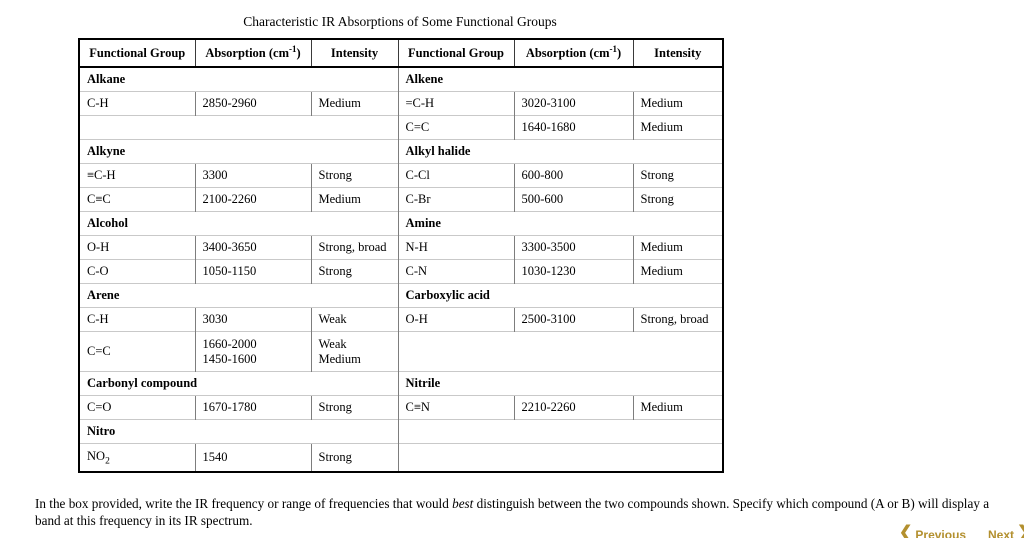  What do you see at coordinates (238, 383) in the screenshot?
I see `section-header-cell: Carbonyl compound` at bounding box center [238, 383].